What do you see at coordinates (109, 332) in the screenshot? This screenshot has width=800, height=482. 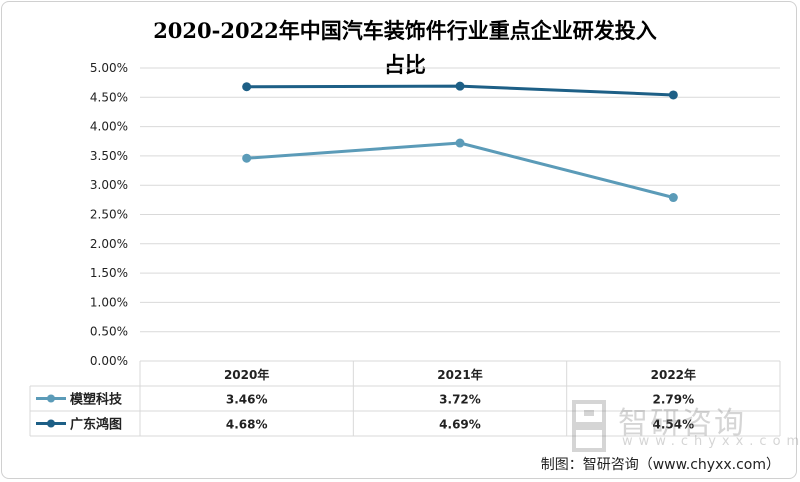 I see `y-tick-label: 0.50%` at bounding box center [109, 332].